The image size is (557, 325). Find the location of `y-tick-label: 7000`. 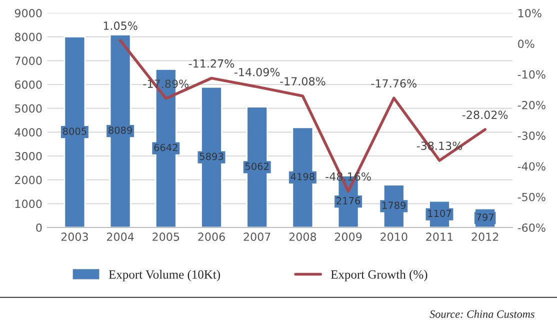

y-tick-label: 7000 is located at coordinates (28, 61).